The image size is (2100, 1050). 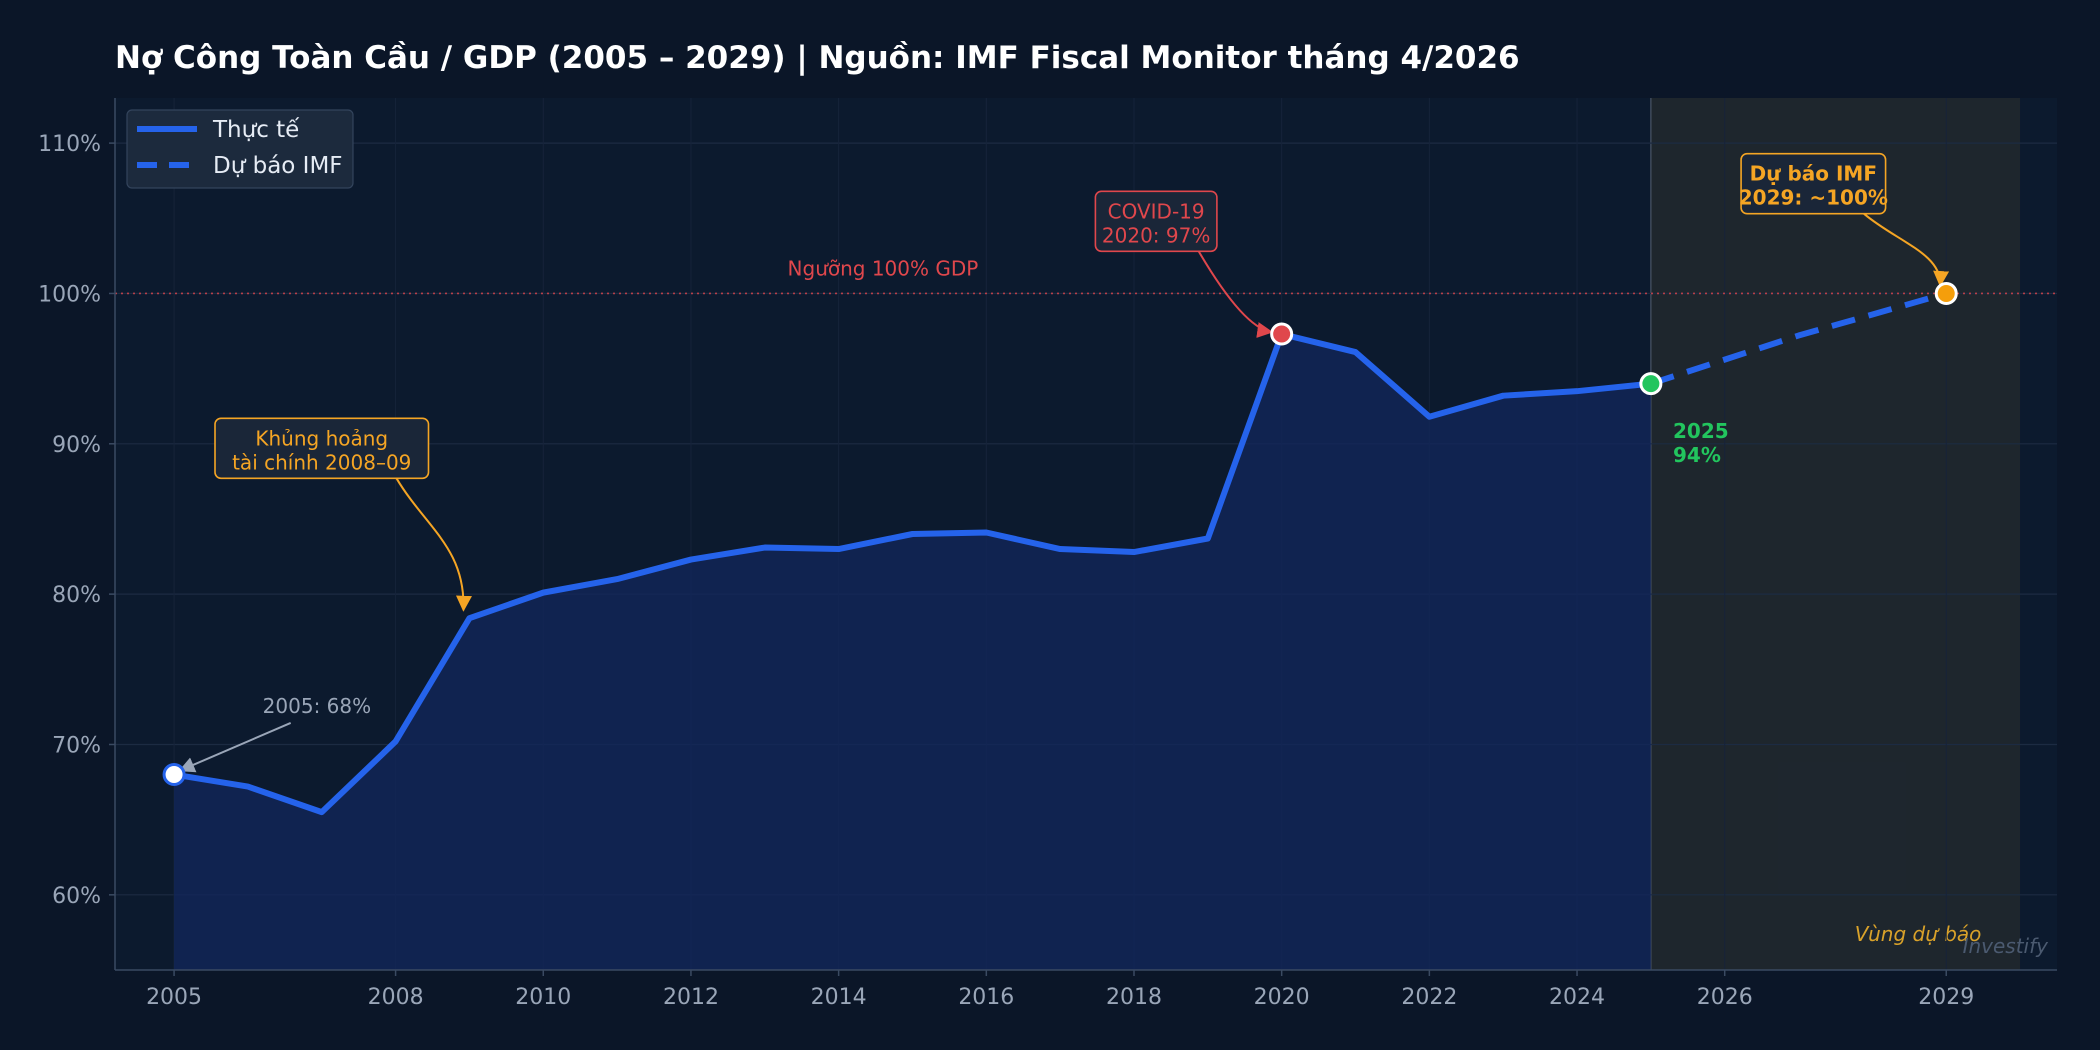 I want to click on x-tick-label: 2014, so click(x=839, y=997).